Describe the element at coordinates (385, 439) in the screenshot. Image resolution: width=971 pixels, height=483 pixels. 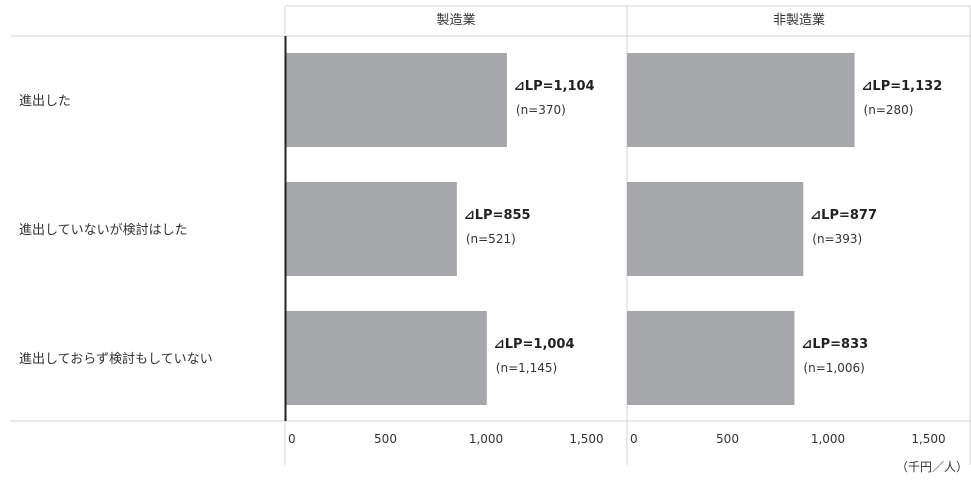
I see `x-tick-label-panel0-1: 500` at that location.